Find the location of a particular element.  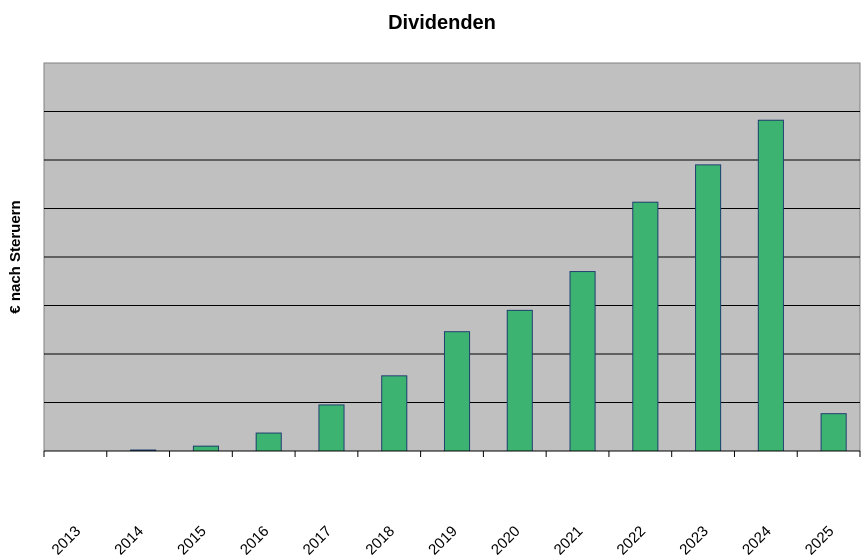

x-tick-label-2020: 2020 is located at coordinates (506, 539).